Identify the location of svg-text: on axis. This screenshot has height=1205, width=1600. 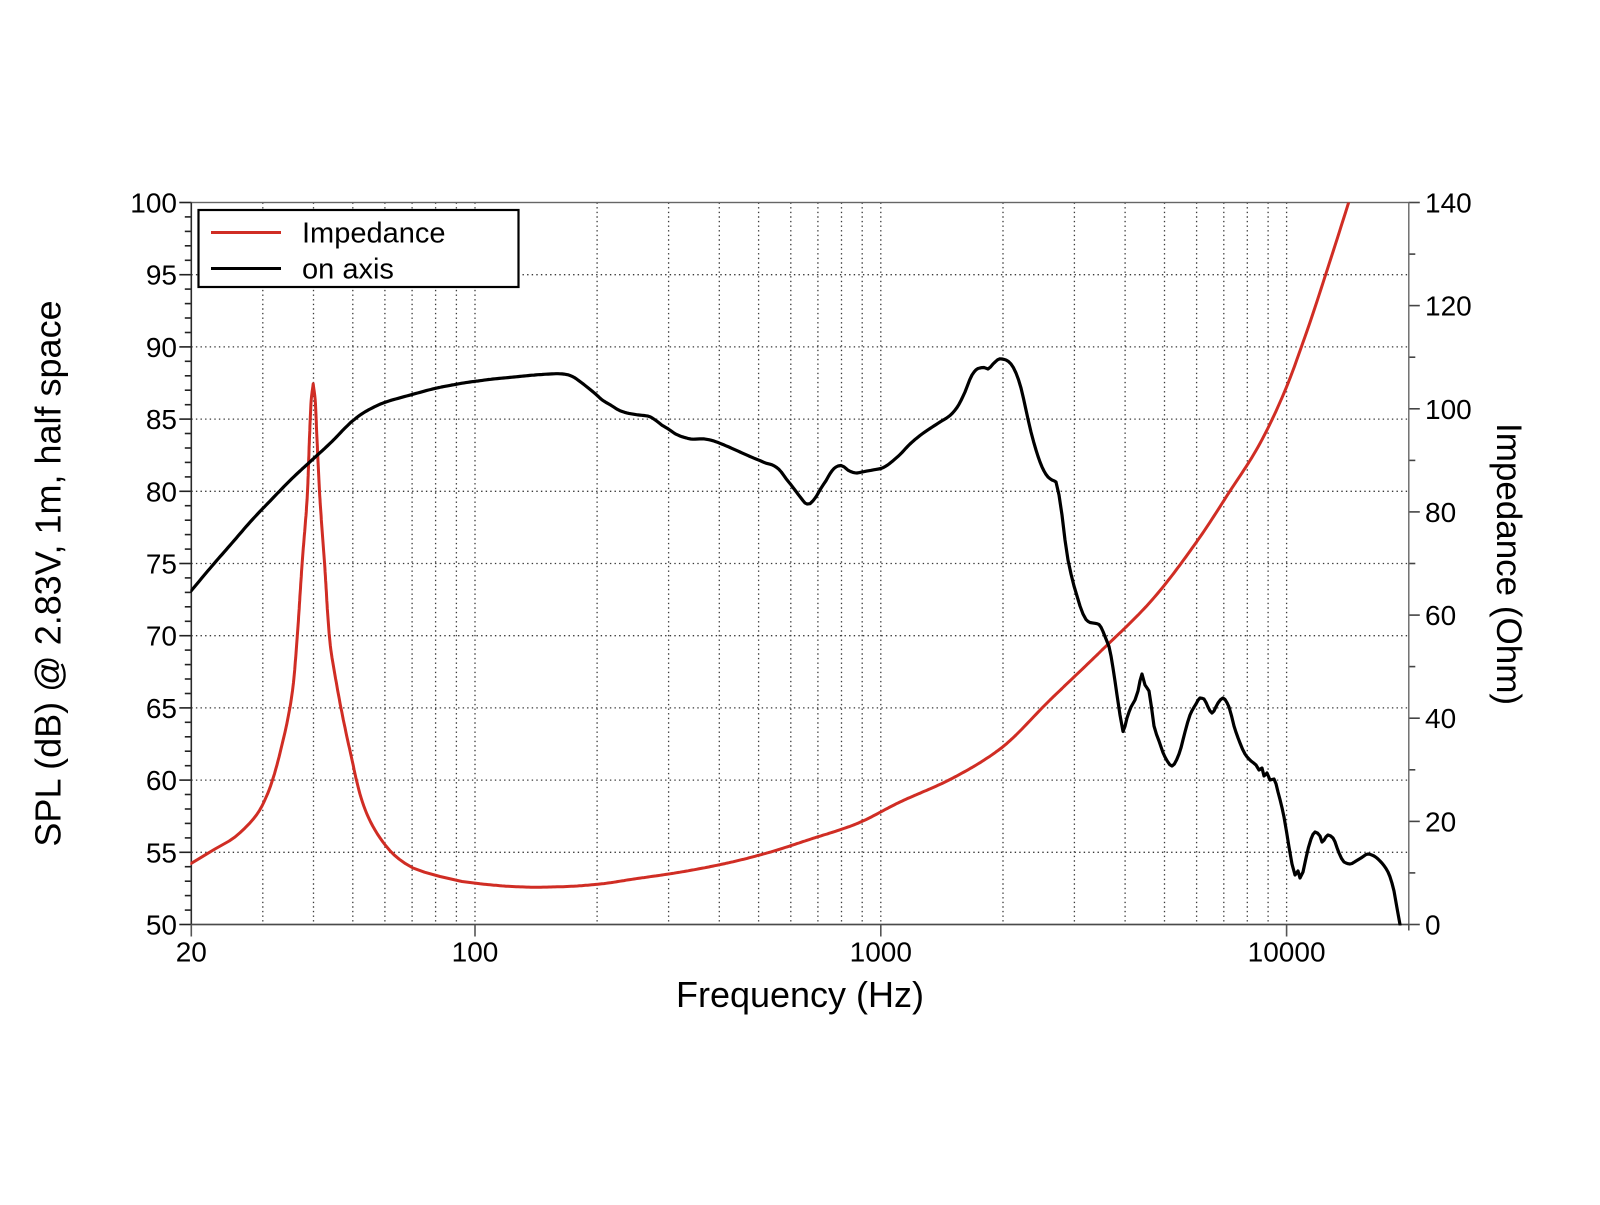
(348, 270).